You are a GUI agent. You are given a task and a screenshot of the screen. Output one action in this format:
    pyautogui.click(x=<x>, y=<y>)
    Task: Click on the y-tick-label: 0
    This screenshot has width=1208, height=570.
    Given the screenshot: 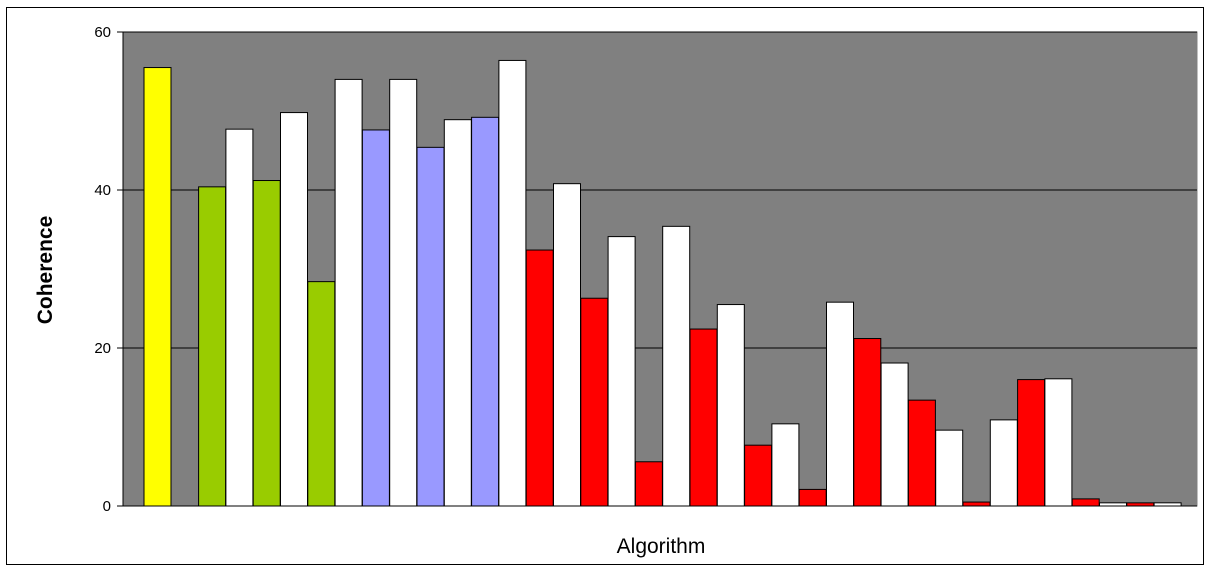 What is the action you would take?
    pyautogui.click(x=107, y=506)
    